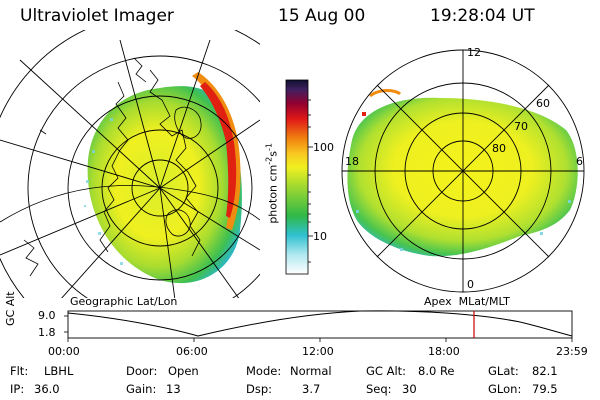  Describe the element at coordinates (47, 315) in the screenshot. I see `altitude-tick-9: 9.0` at that location.